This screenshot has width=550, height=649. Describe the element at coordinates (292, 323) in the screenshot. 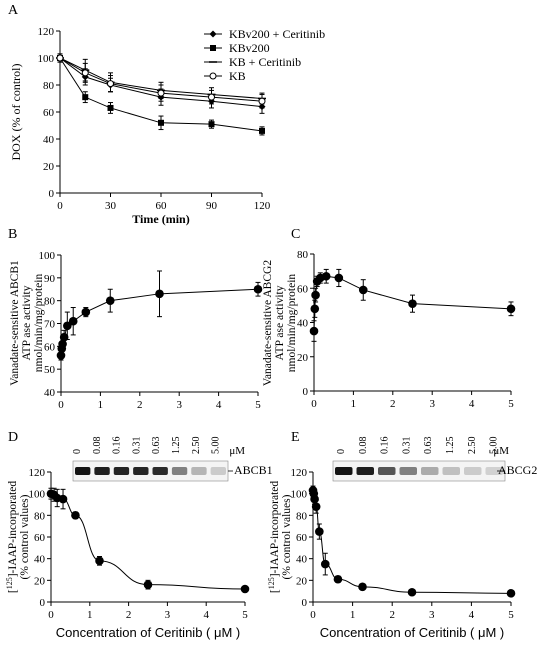

I see `y-axis-label-line: nmol/min/mg/protein` at that location.